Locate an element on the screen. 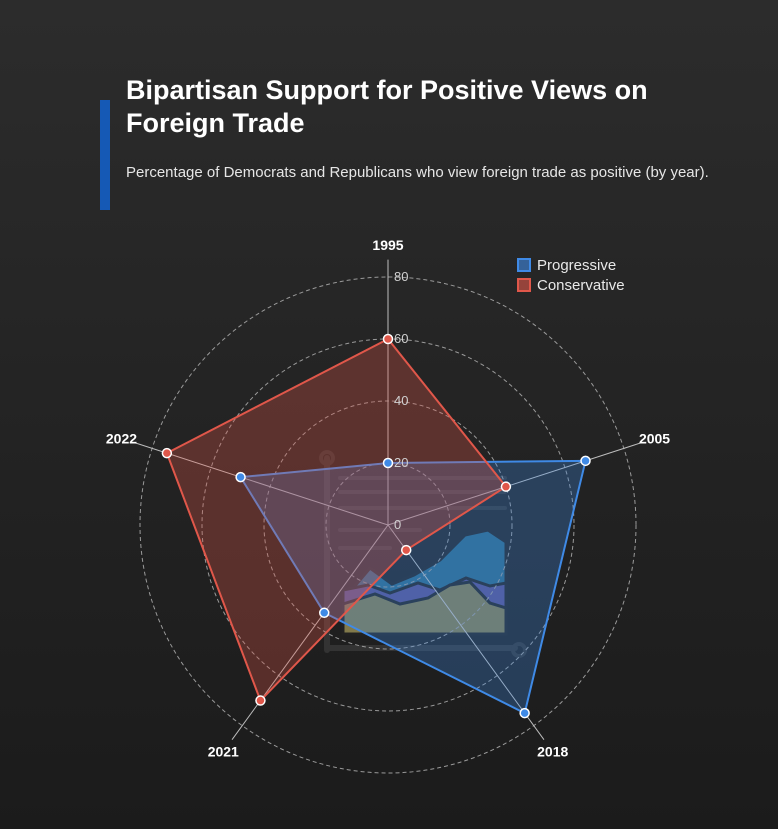  category-label-1995: 1995 is located at coordinates (387, 245).